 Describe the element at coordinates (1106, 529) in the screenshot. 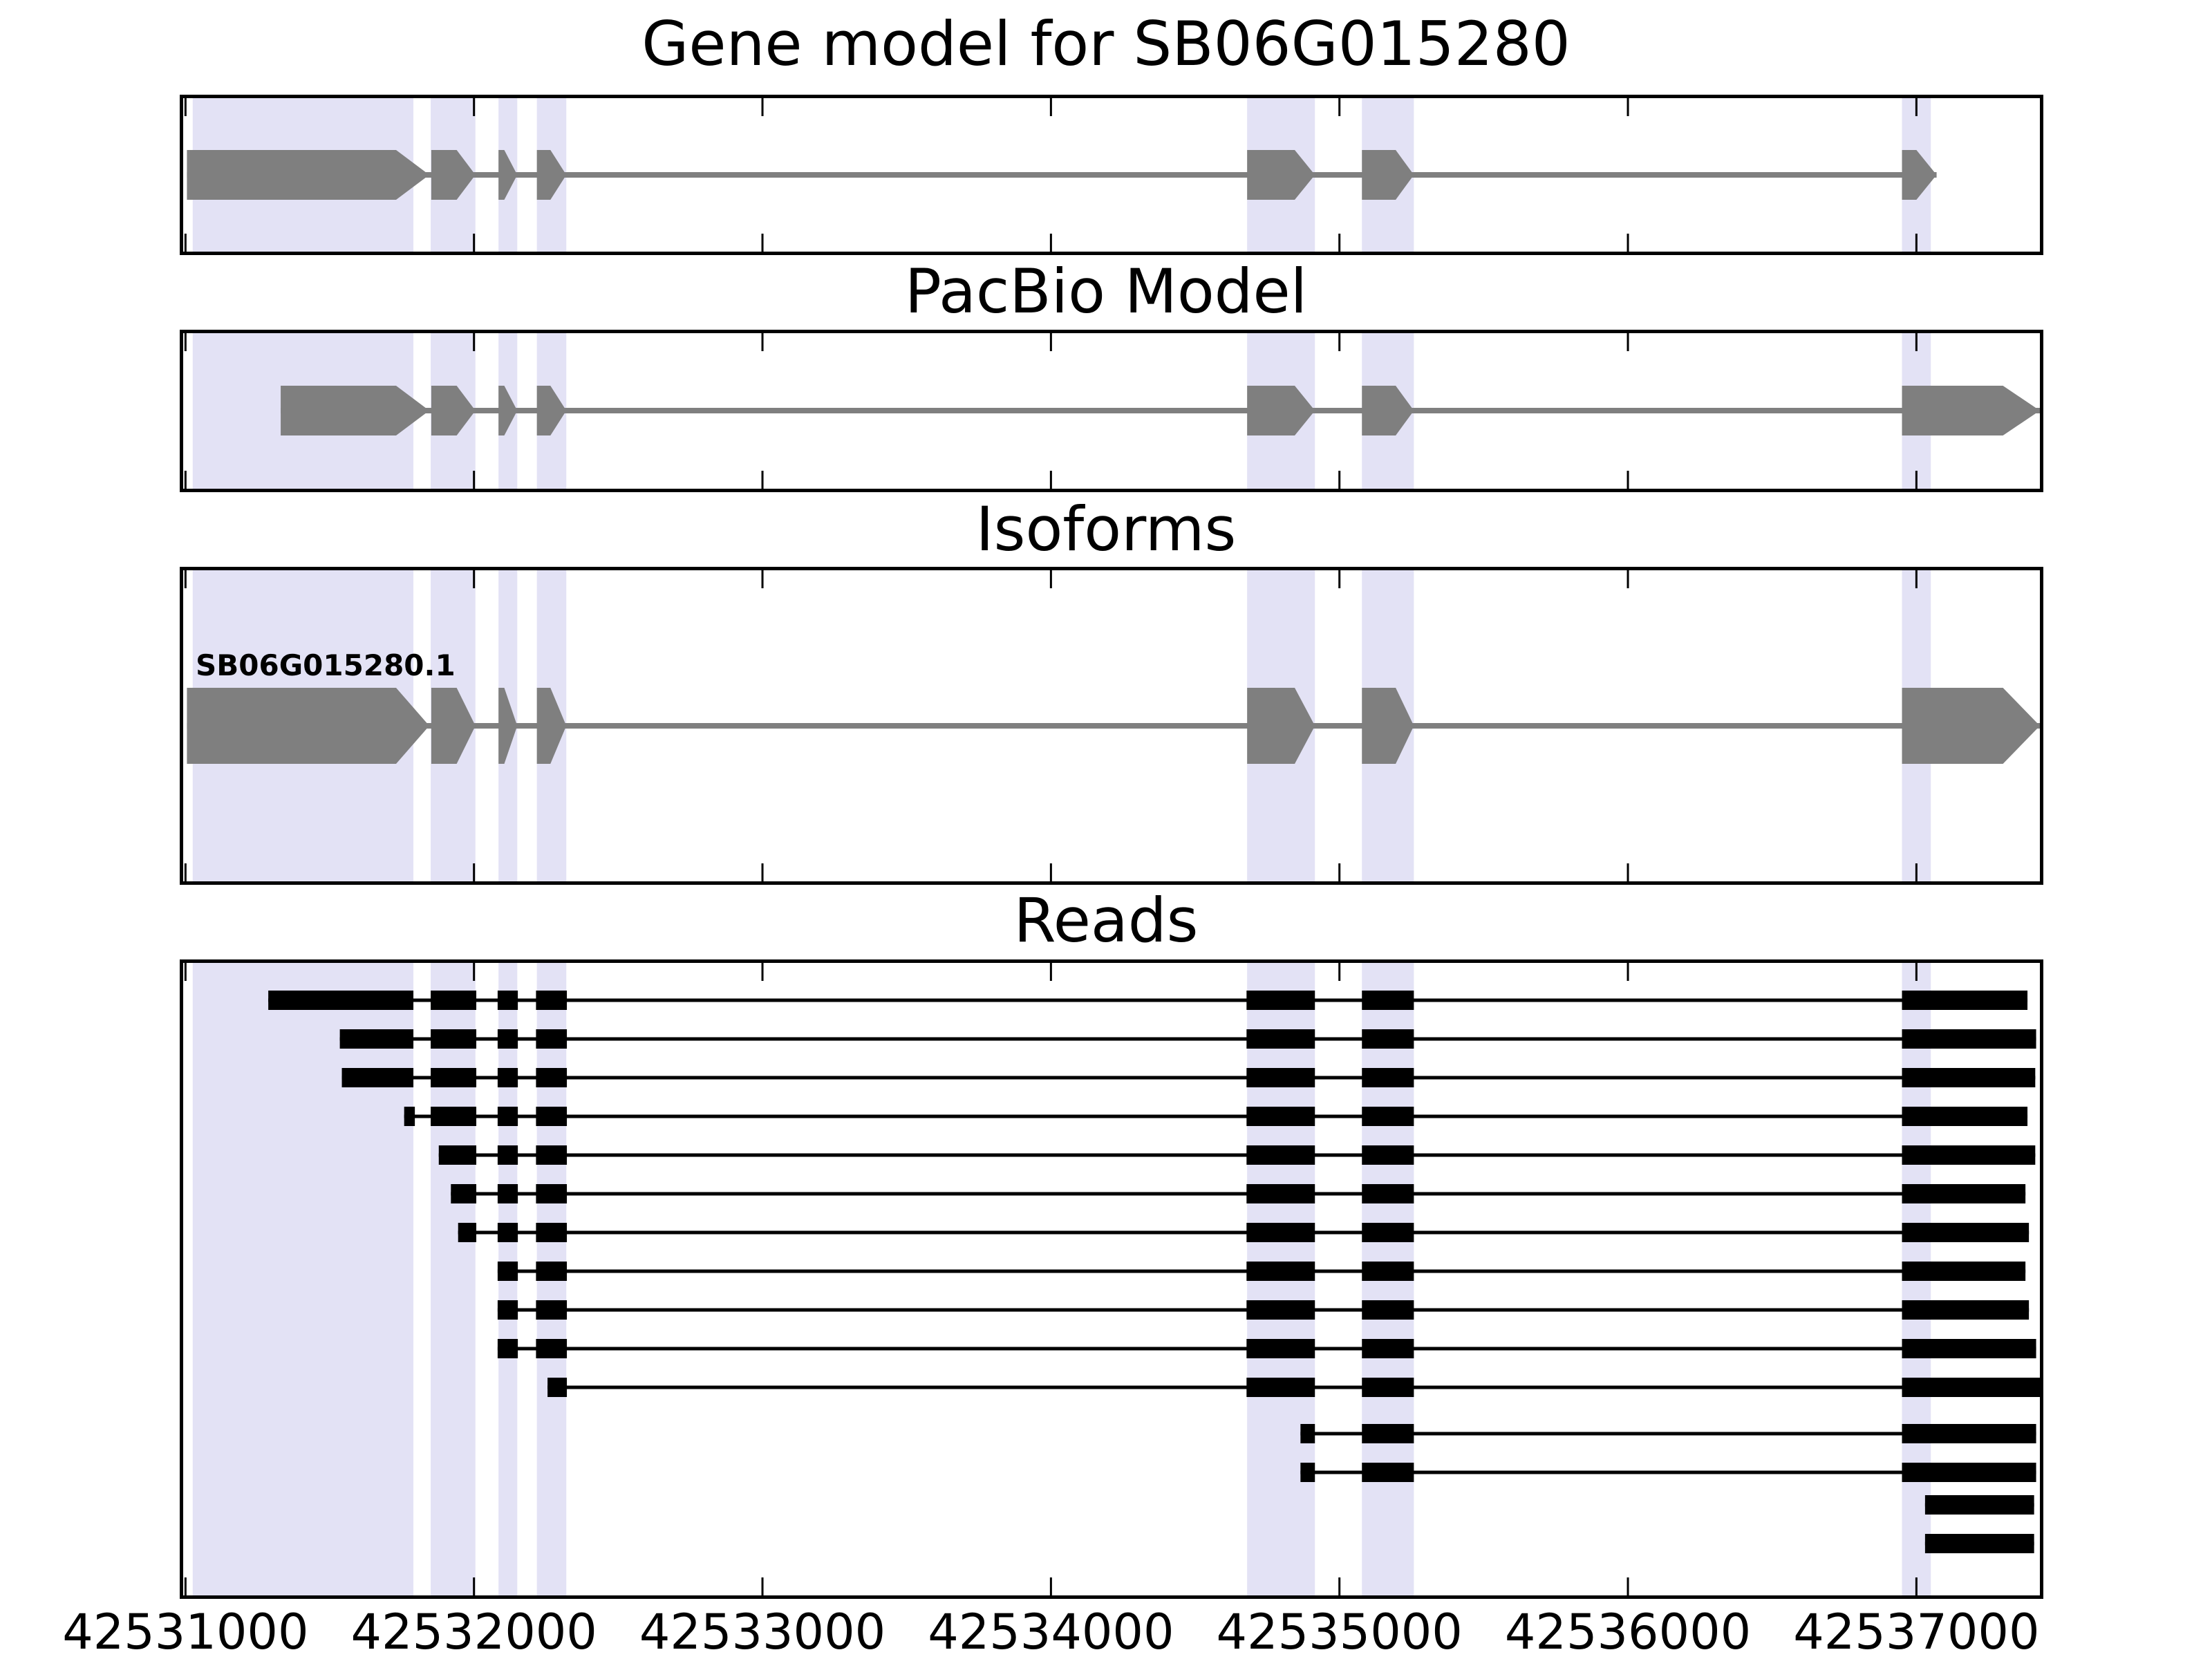

I see `panel-title-isoforms: Isoforms` at that location.